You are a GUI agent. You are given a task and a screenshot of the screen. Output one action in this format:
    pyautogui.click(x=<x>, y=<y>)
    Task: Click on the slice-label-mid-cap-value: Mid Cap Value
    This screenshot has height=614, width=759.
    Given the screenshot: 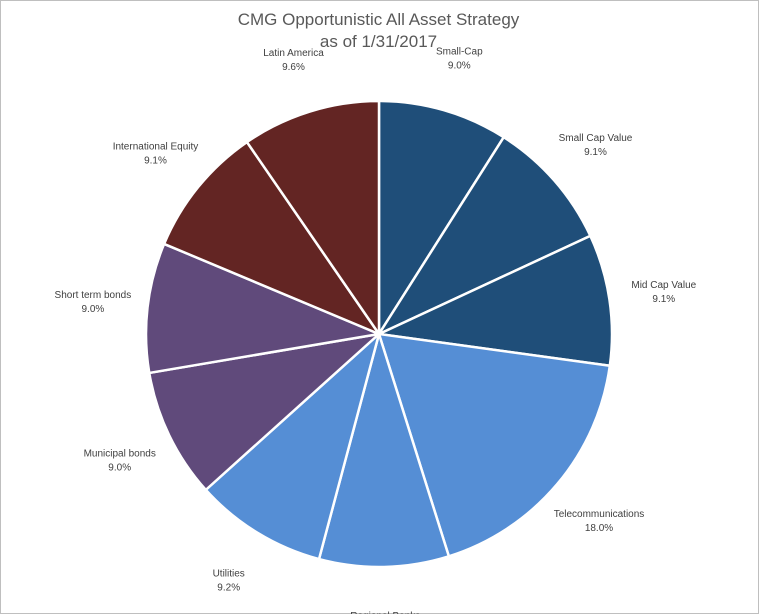 What is the action you would take?
    pyautogui.click(x=663, y=285)
    